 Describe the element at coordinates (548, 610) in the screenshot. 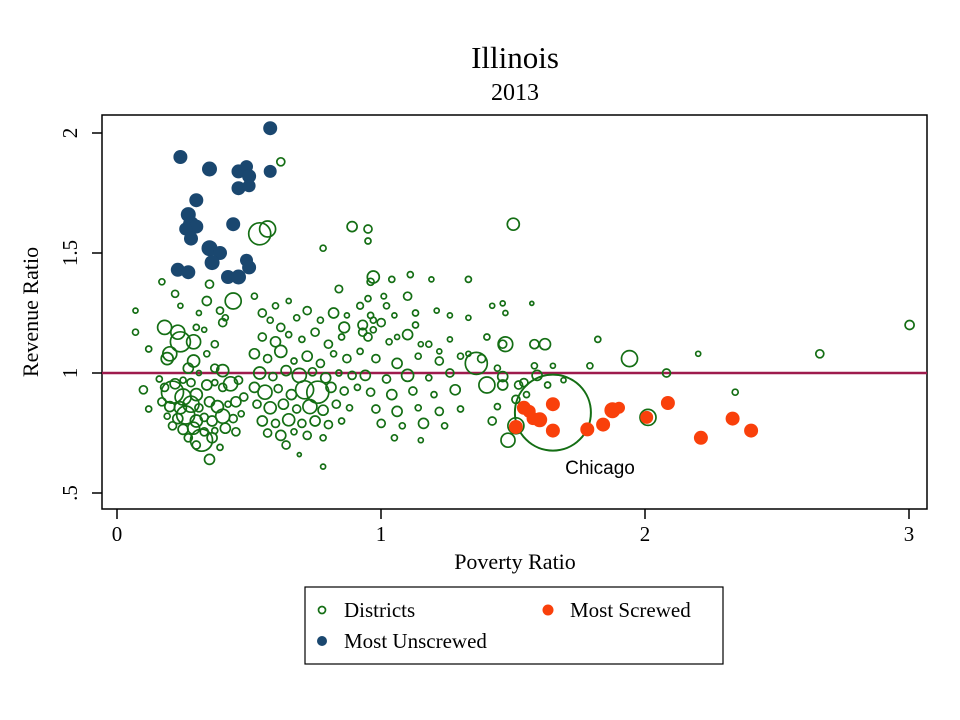

I see `legend-marker-most-screwed-icon` at that location.